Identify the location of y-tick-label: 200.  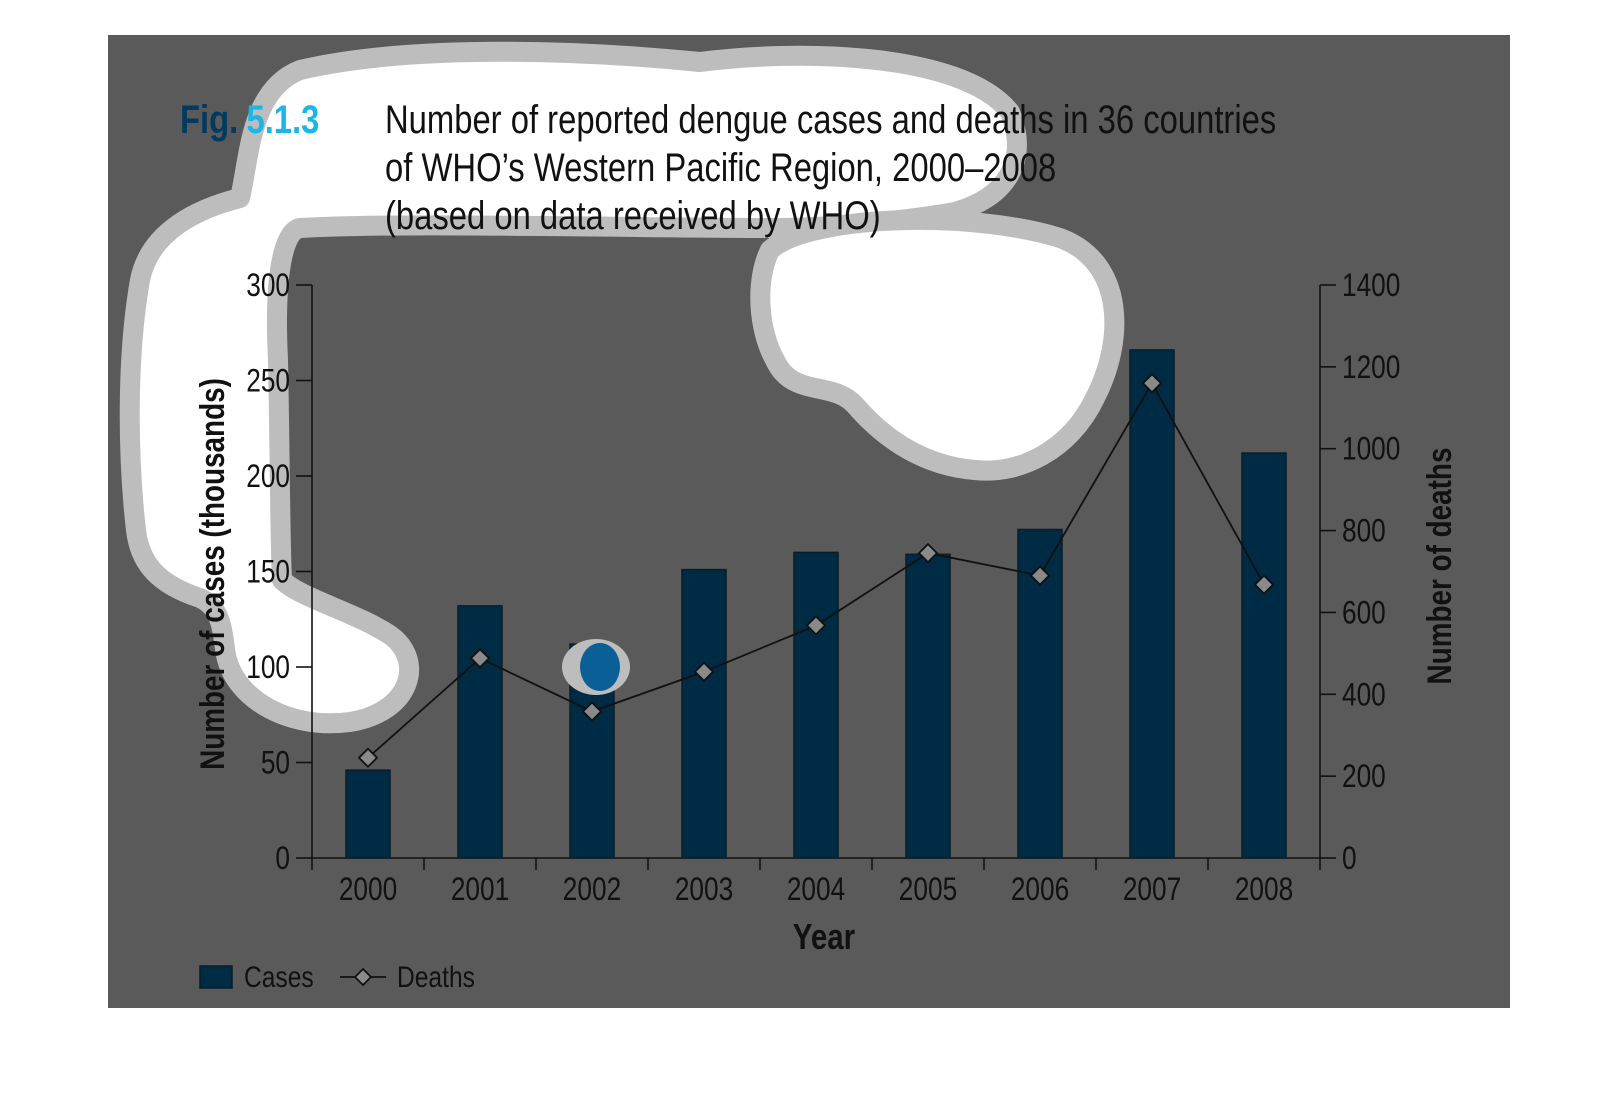
(268, 477).